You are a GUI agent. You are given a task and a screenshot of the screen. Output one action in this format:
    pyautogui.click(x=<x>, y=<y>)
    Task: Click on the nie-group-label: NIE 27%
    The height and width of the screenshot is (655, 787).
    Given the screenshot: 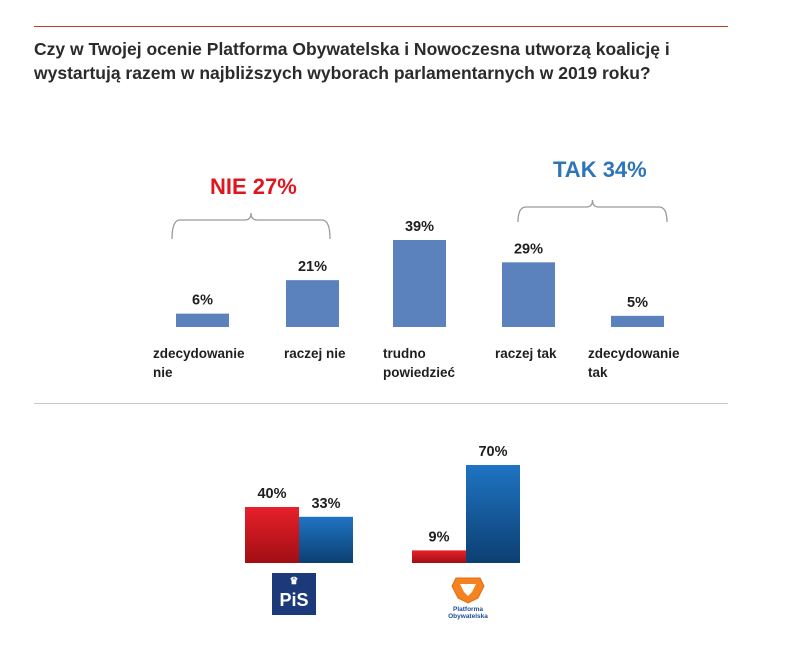 What is the action you would take?
    pyautogui.click(x=253, y=186)
    